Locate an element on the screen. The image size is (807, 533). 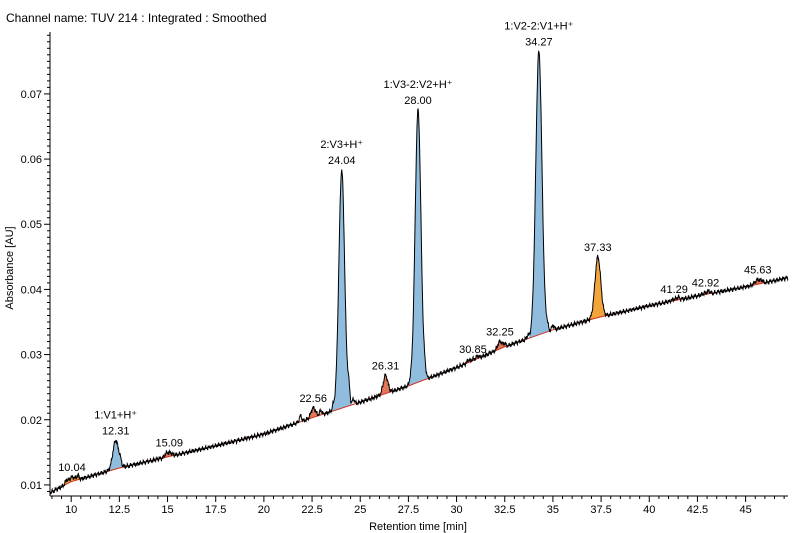
peak-rt-label: 41.29 is located at coordinates (674, 290).